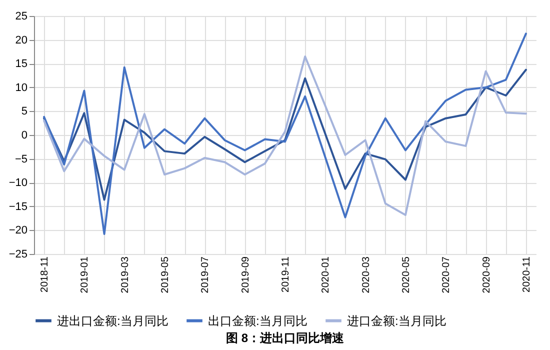  I want to click on y-tick-label: −5, so click(21, 159).